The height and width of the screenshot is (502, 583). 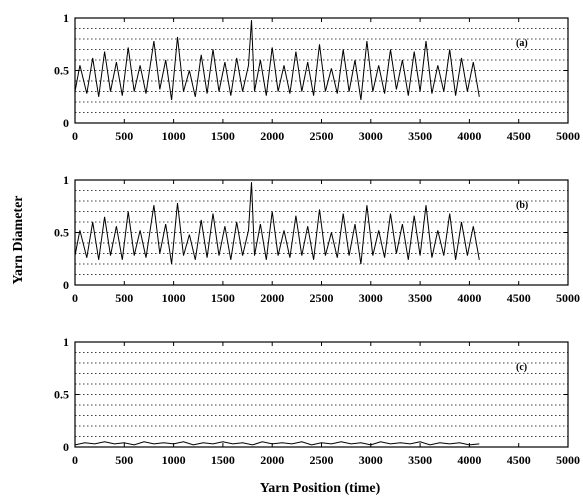 I want to click on x-tick-label-b-9: 4500, so click(x=519, y=298).